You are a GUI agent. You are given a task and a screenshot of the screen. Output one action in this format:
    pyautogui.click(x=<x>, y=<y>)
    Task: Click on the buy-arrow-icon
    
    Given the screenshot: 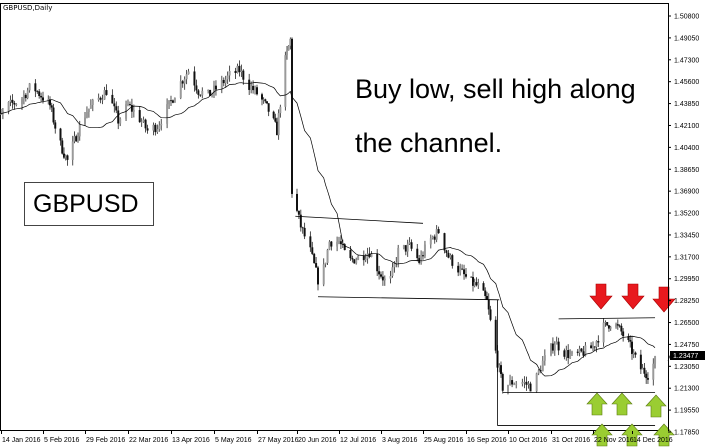 What is the action you would take?
    pyautogui.click(x=602, y=435)
    